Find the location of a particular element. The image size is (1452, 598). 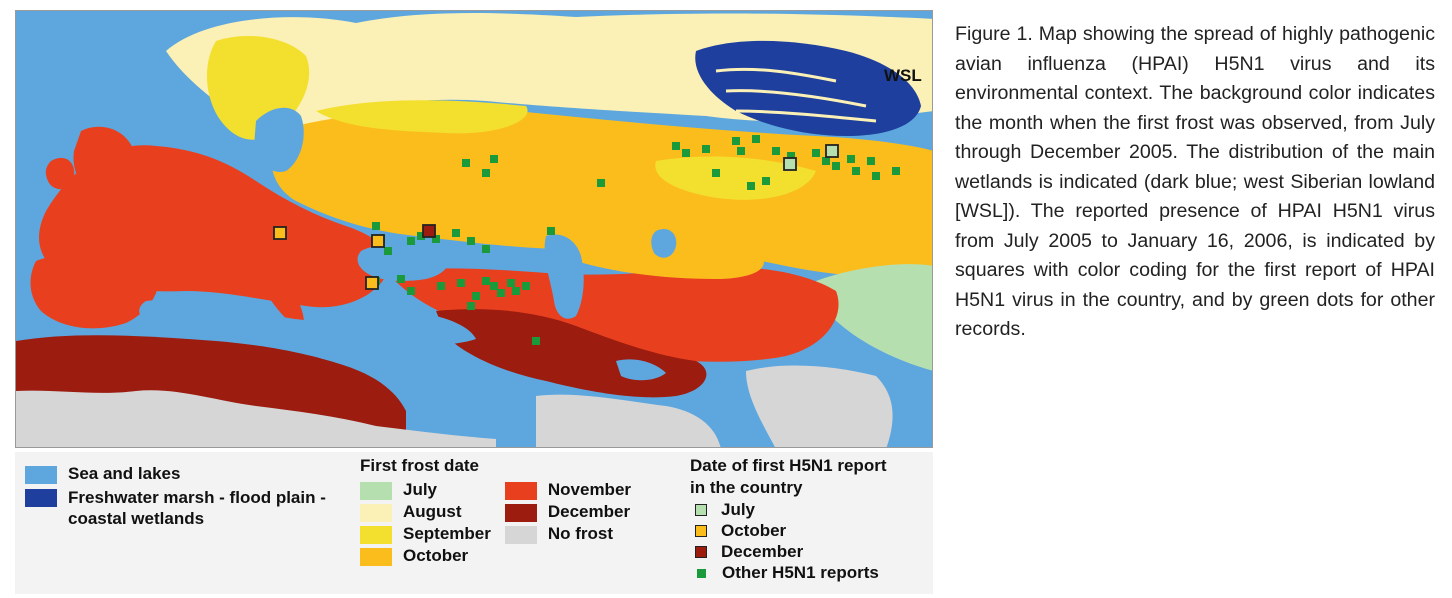

report-december: December is located at coordinates (788, 552).